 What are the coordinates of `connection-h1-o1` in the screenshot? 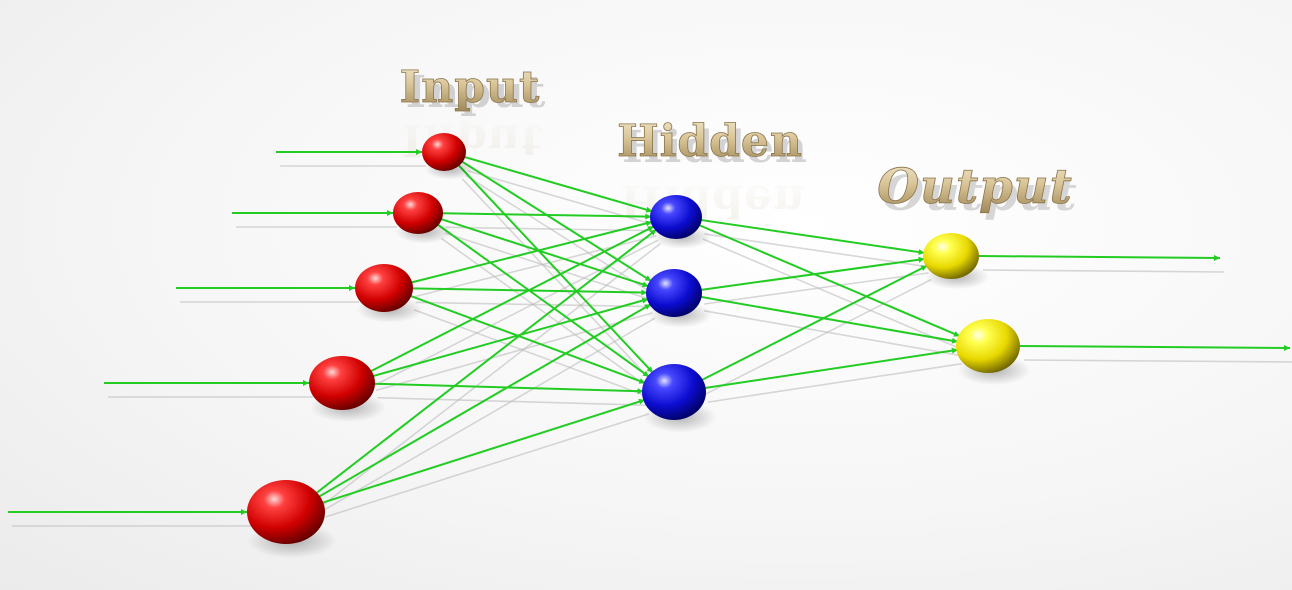 It's located at (812, 237).